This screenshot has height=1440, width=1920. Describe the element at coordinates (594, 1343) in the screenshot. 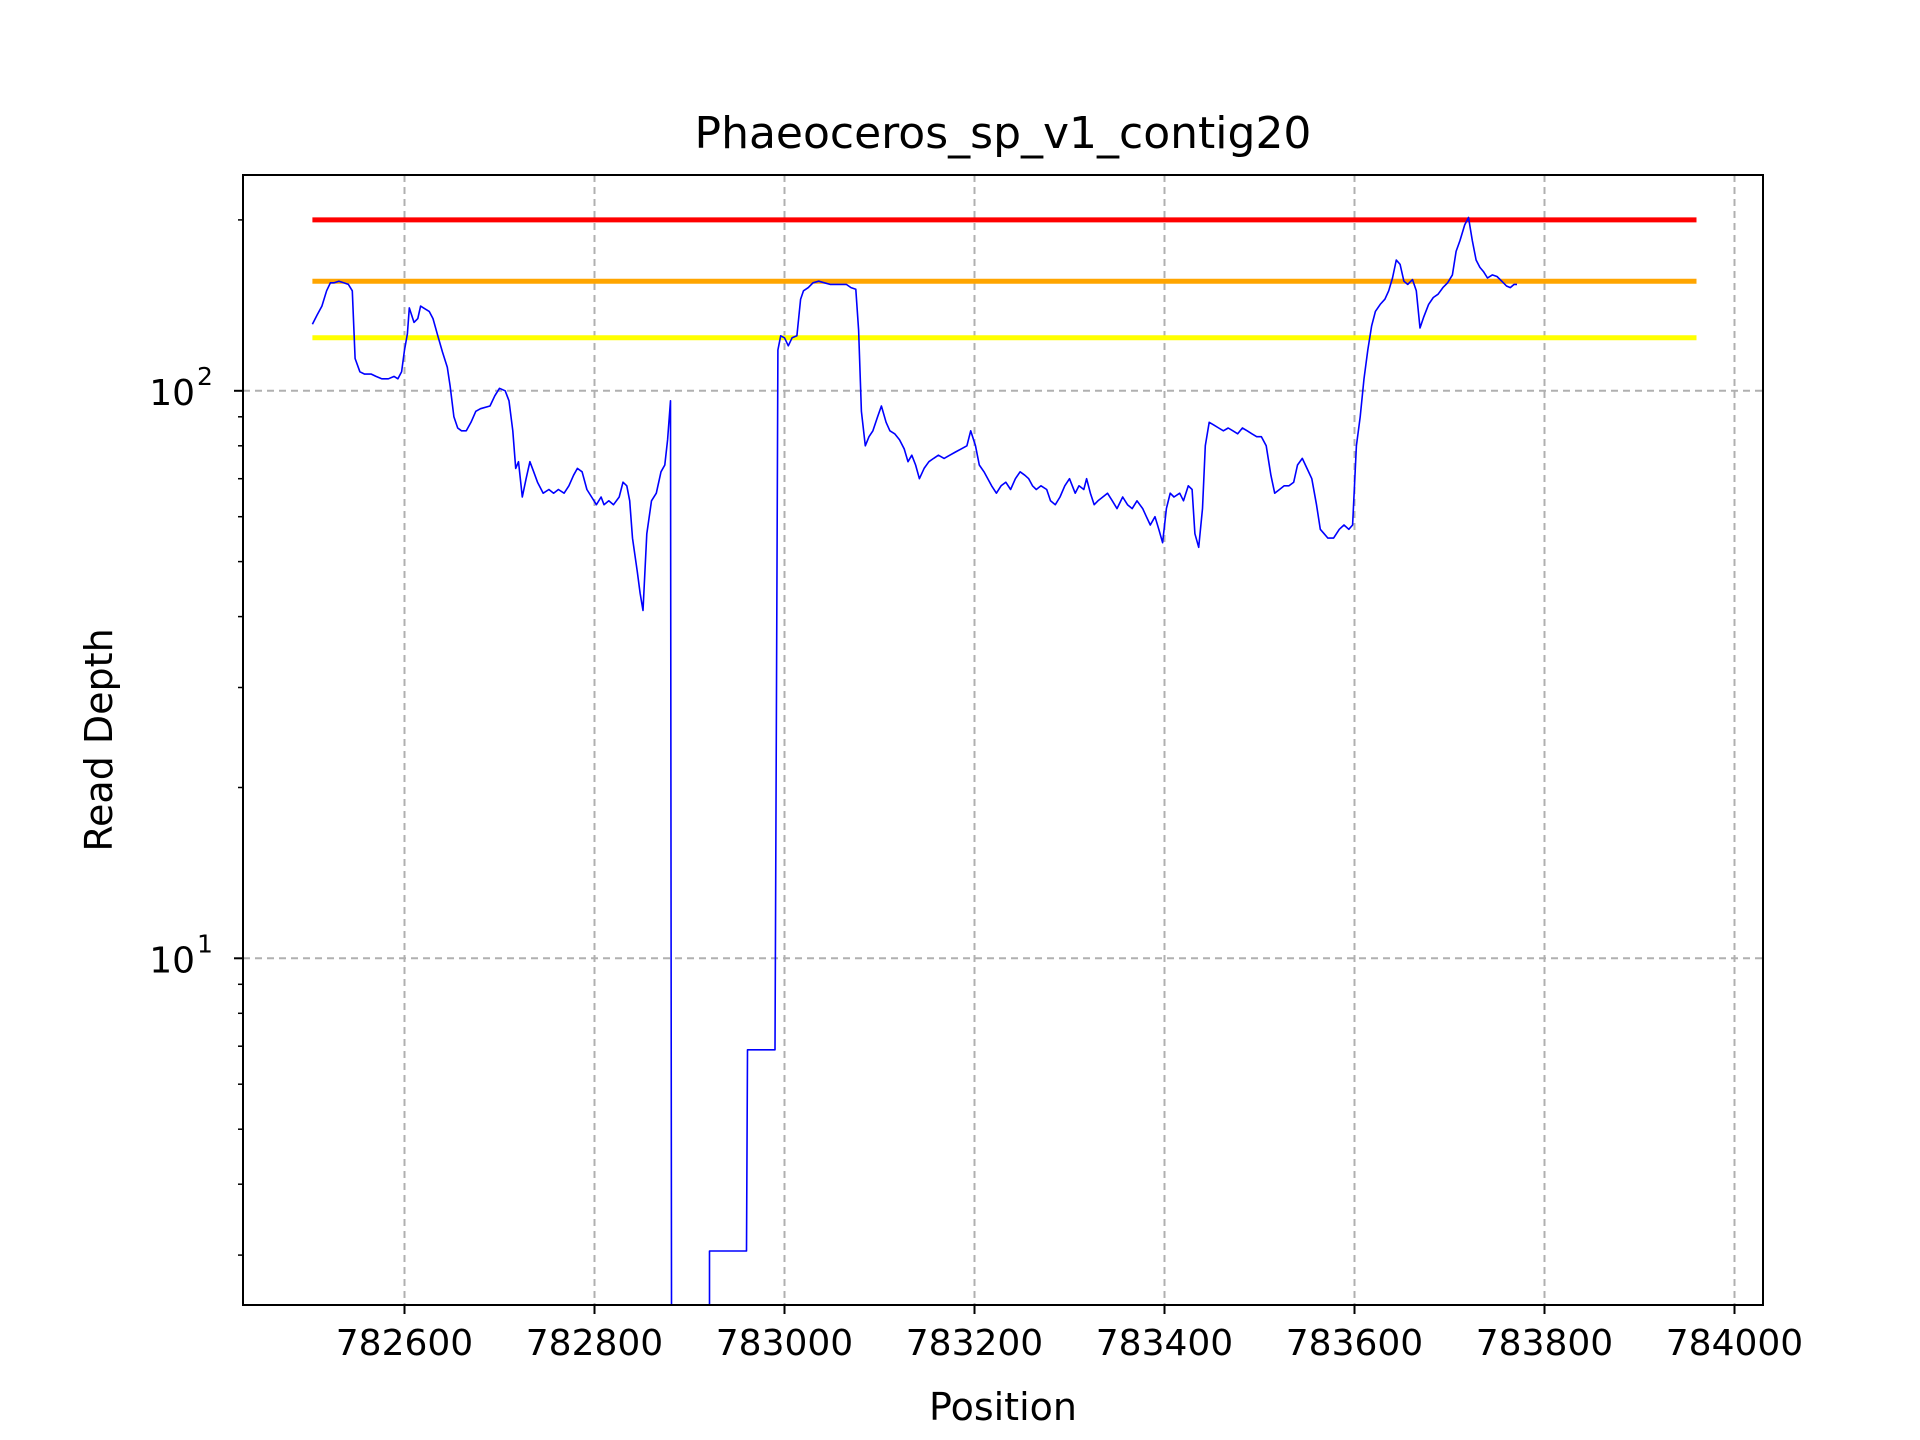

I see `x-tick-label: 782800` at that location.